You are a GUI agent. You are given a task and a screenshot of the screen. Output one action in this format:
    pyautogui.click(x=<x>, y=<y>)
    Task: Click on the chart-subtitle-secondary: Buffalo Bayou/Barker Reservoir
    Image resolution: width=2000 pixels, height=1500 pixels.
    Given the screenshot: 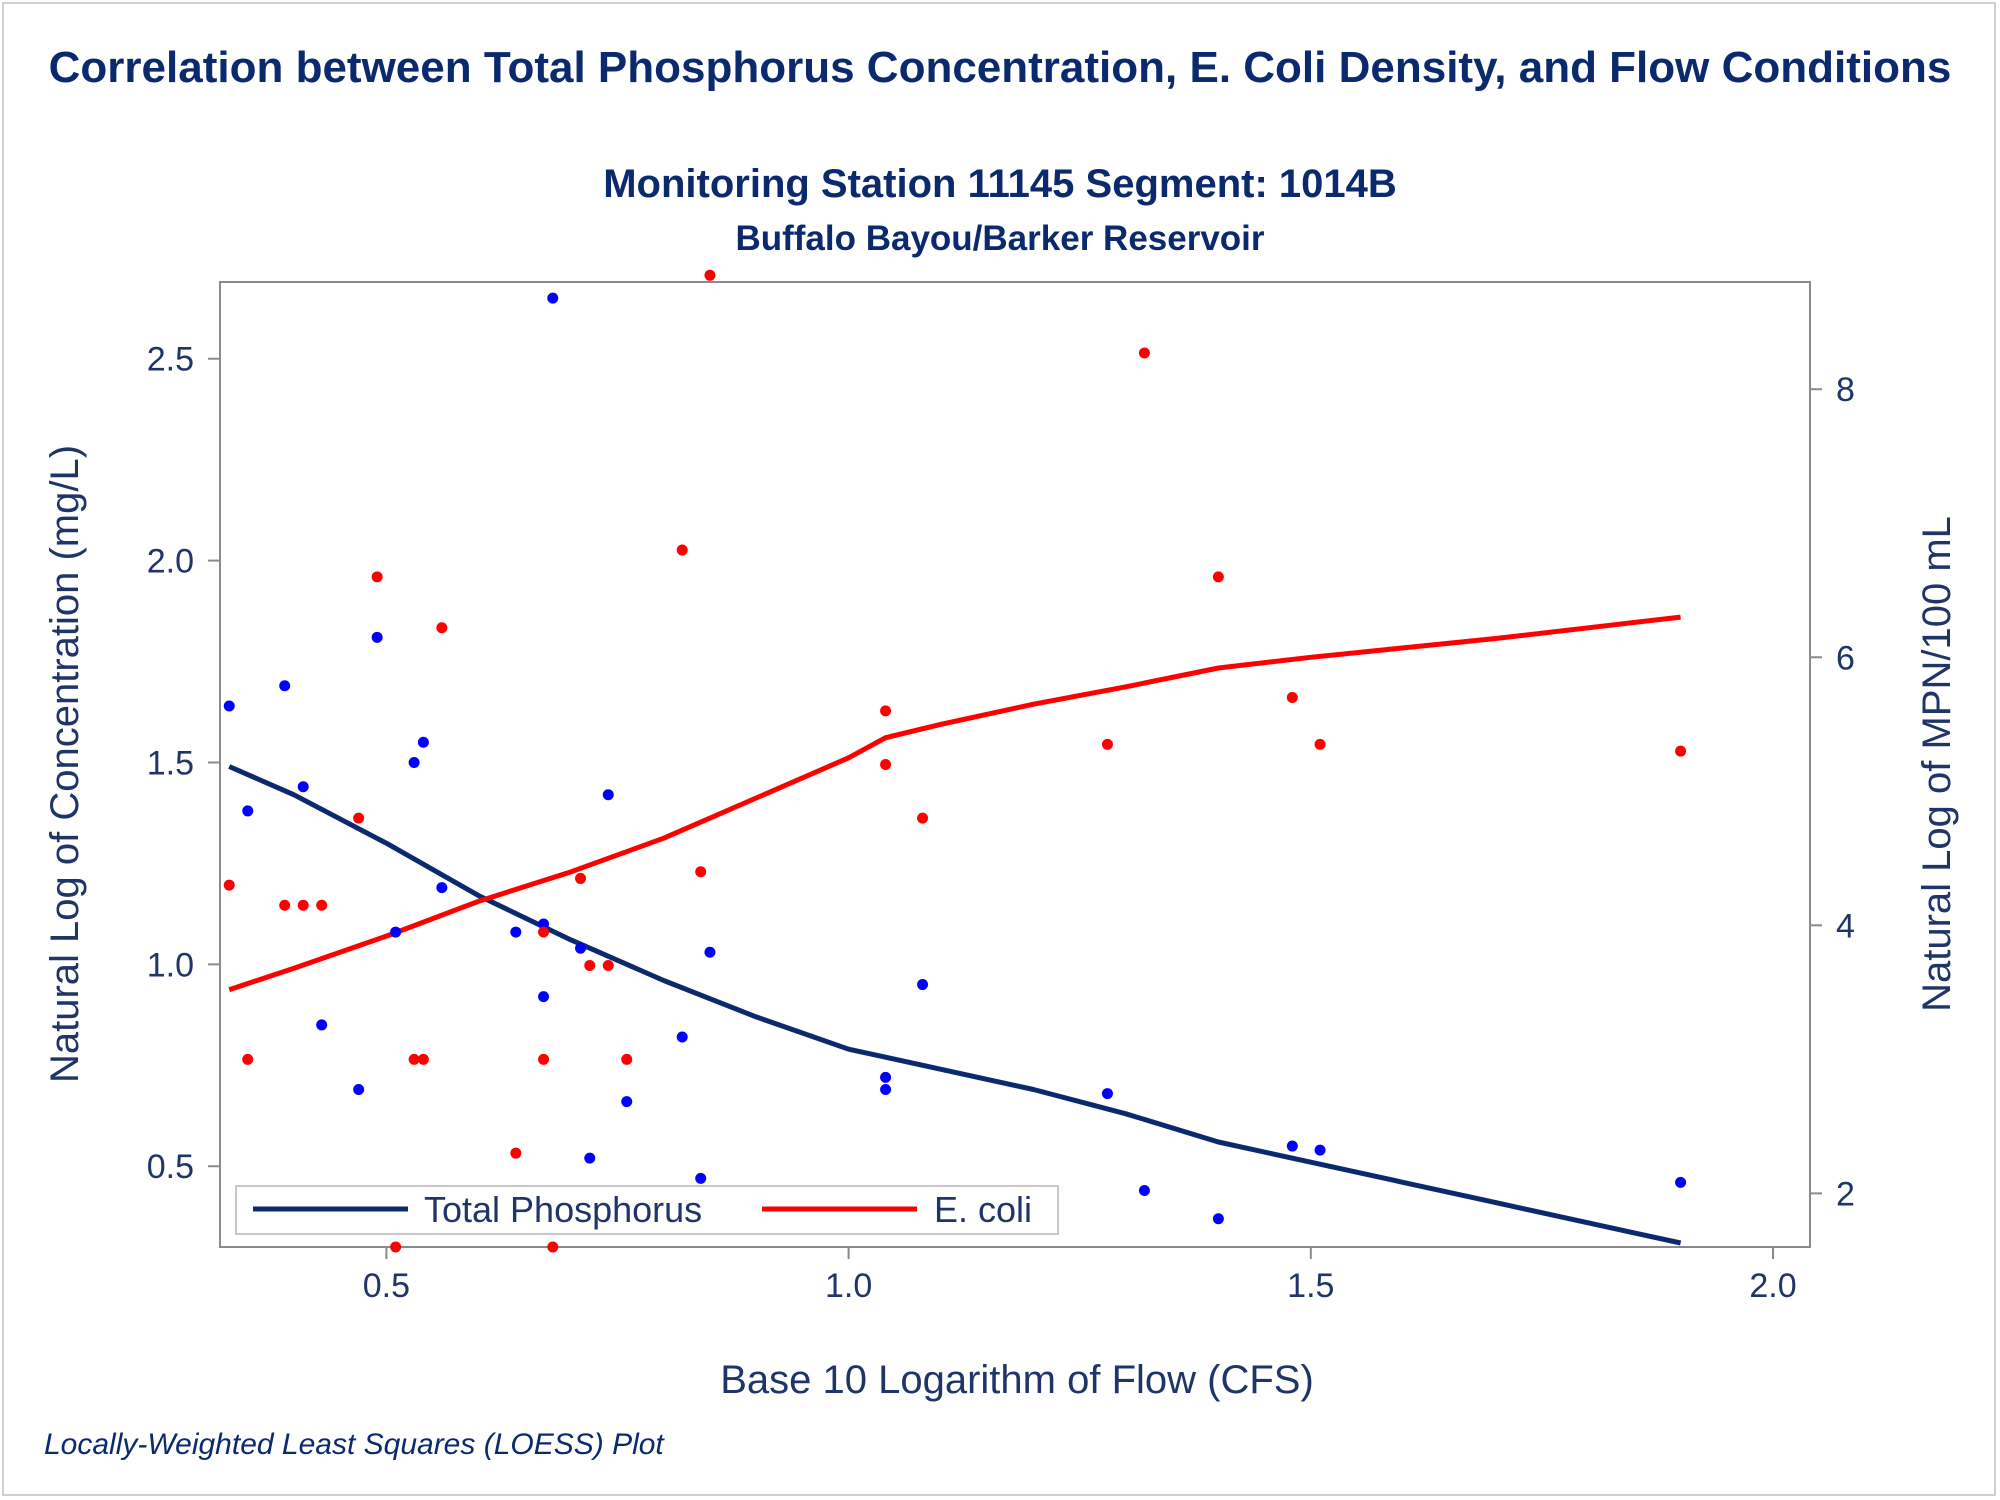 What is the action you would take?
    pyautogui.click(x=1000, y=238)
    